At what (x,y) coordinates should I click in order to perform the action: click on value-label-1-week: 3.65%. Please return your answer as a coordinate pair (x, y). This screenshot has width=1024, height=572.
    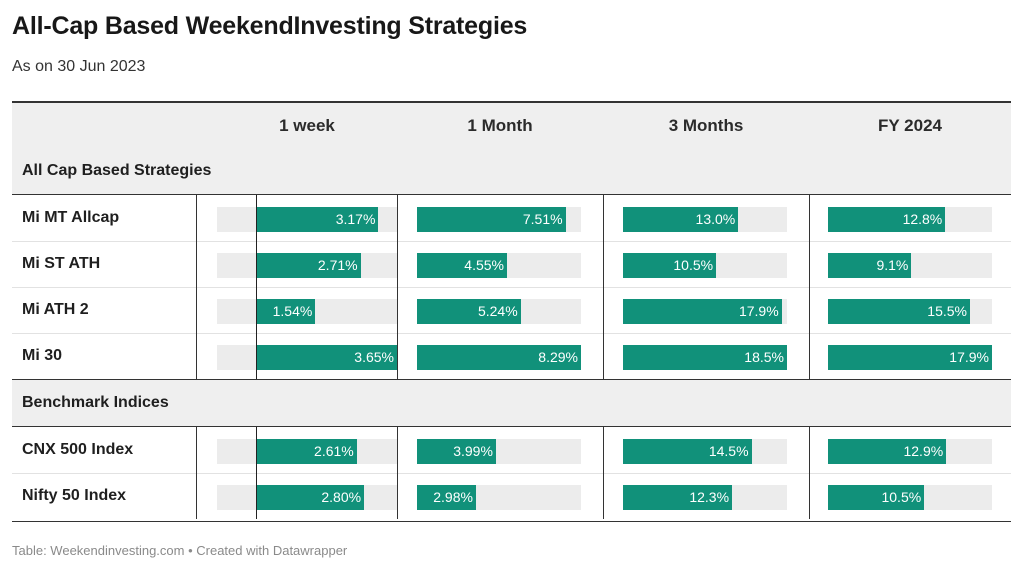
    Looking at the image, I should click on (374, 357).